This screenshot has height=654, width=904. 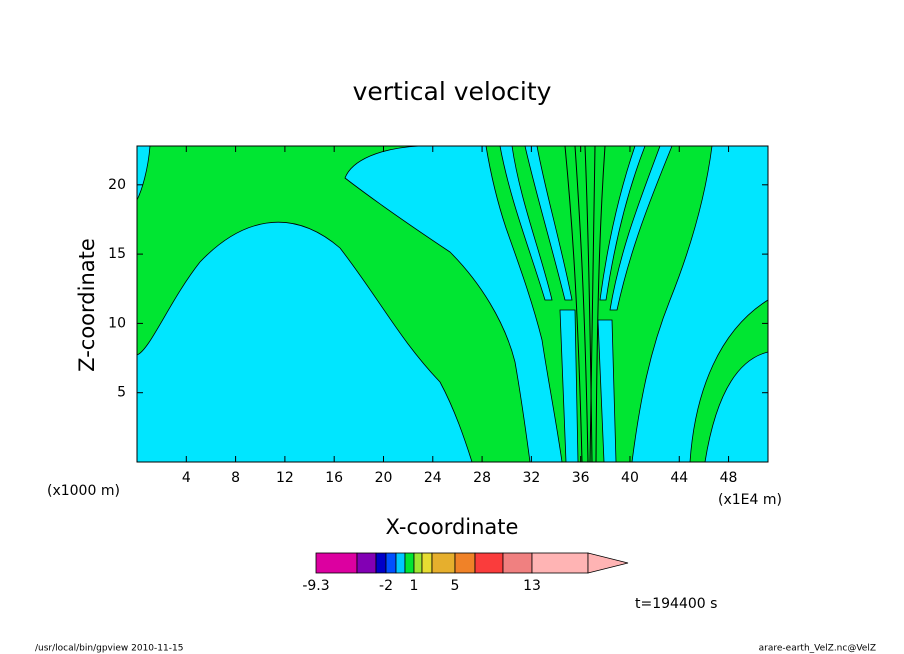 I want to click on x-axis-label: X-coordinate, so click(x=452, y=527).